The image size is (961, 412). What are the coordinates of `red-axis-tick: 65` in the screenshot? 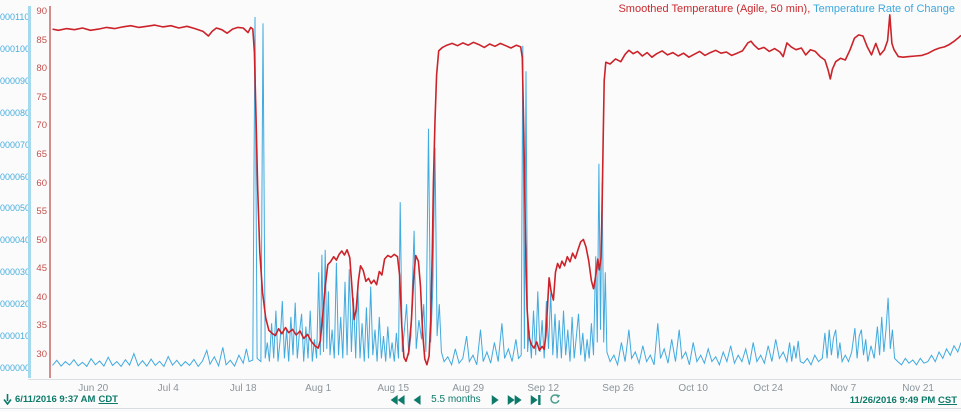 It's located at (41, 154).